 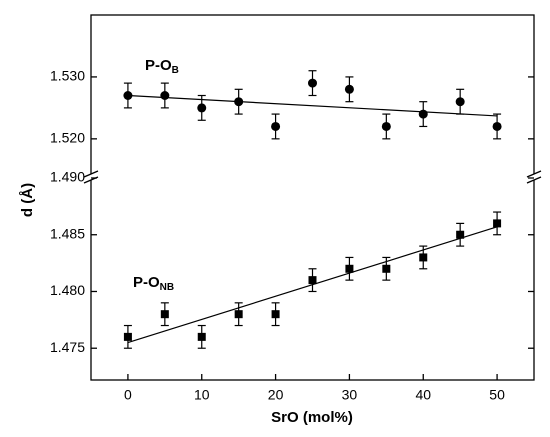 I want to click on y-tick-label: 1.480, so click(x=67, y=290).